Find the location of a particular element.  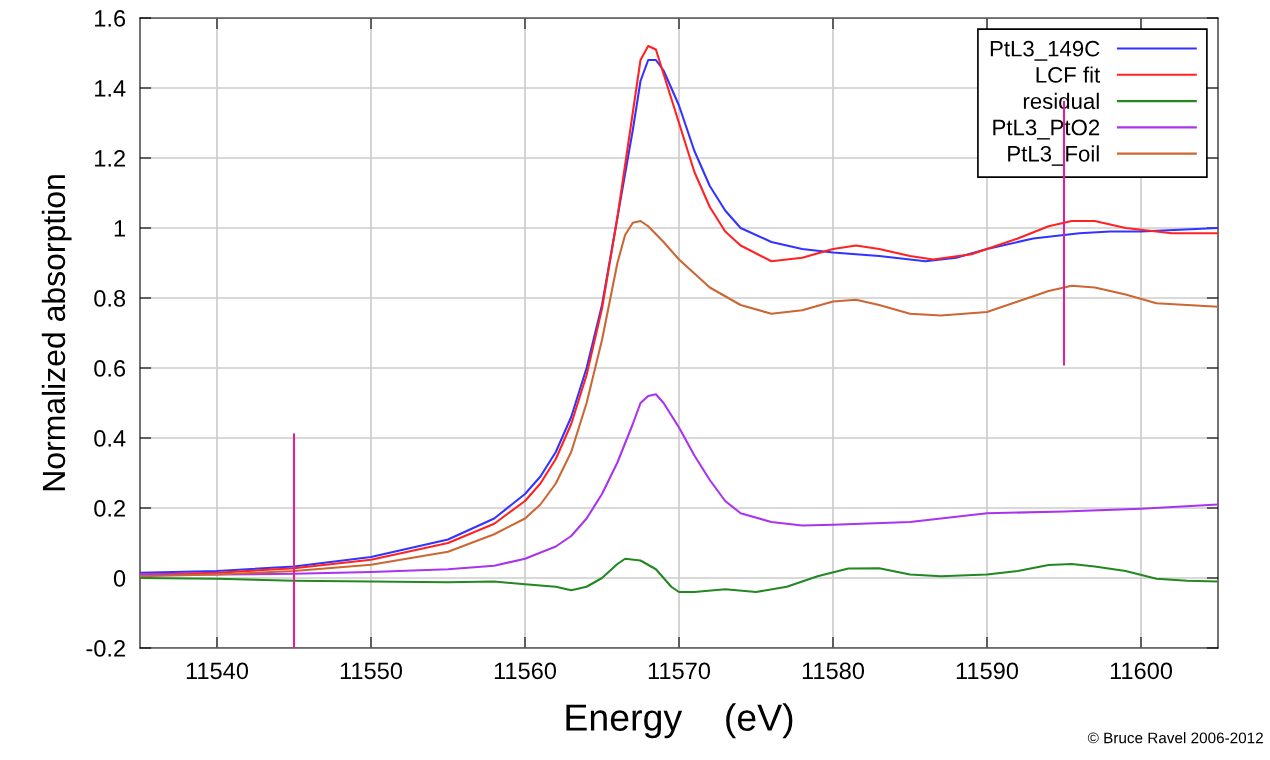

y-tick-label: -0.2 is located at coordinates (105, 648).